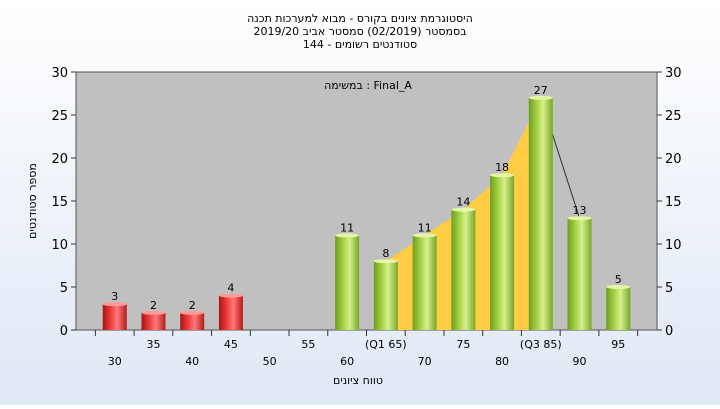 The image size is (720, 409). What do you see at coordinates (502, 167) in the screenshot?
I see `data-label: 18` at bounding box center [502, 167].